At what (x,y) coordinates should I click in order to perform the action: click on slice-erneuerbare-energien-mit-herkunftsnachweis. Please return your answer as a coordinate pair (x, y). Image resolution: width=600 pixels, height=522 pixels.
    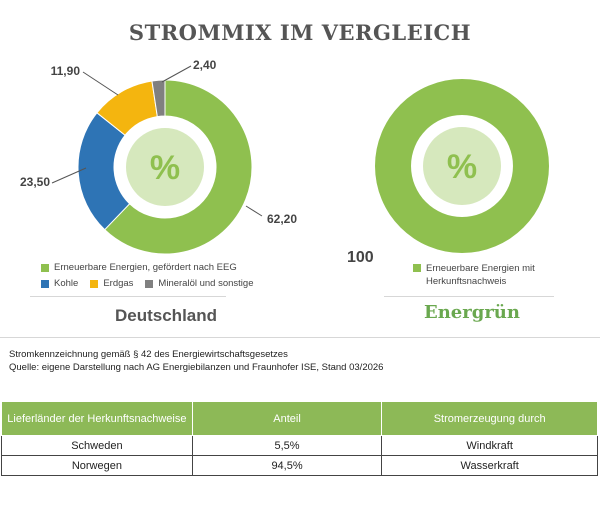
    Looking at the image, I should click on (462, 166).